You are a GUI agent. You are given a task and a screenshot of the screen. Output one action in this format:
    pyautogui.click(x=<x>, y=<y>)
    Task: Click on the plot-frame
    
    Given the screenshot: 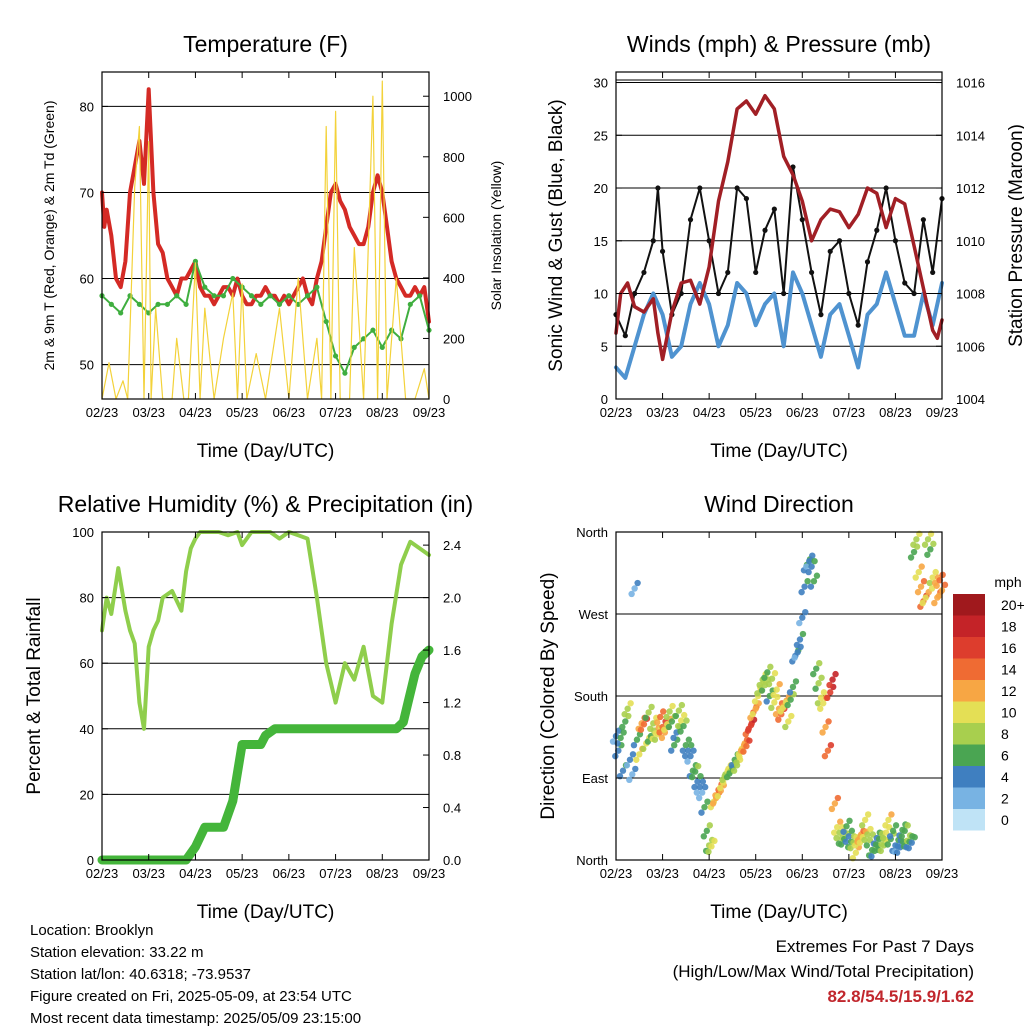 What is the action you would take?
    pyautogui.click(x=265, y=235)
    